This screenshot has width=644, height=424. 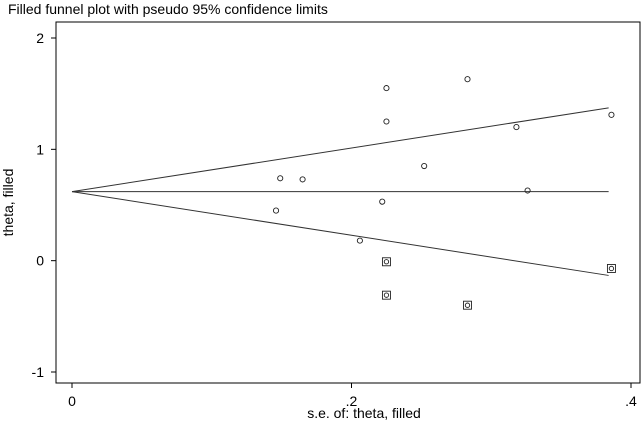 What do you see at coordinates (352, 401) in the screenshot?
I see `x-tick-label: .2` at bounding box center [352, 401].